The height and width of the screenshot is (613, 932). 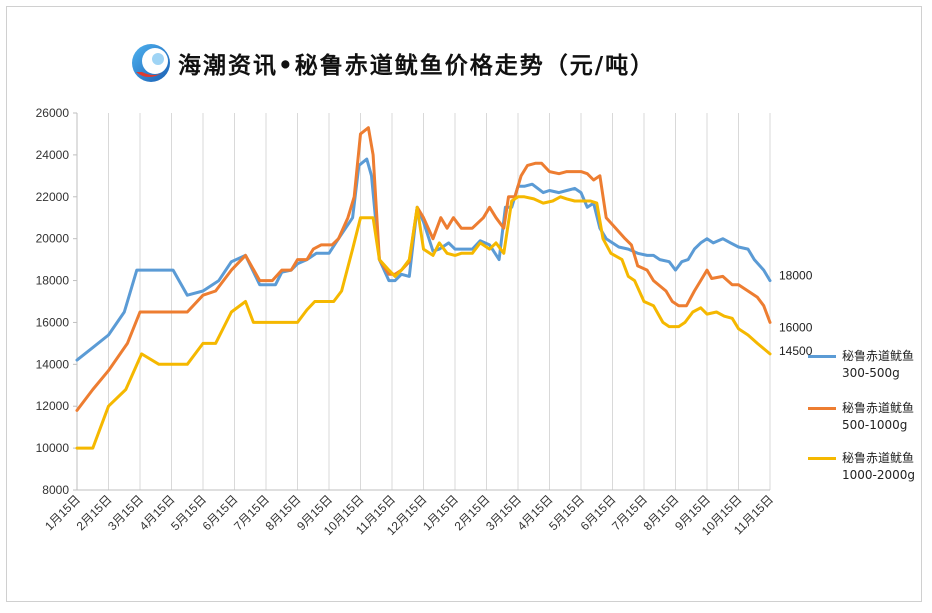 I want to click on legend-label-line: 500-1000g, so click(x=875, y=425).